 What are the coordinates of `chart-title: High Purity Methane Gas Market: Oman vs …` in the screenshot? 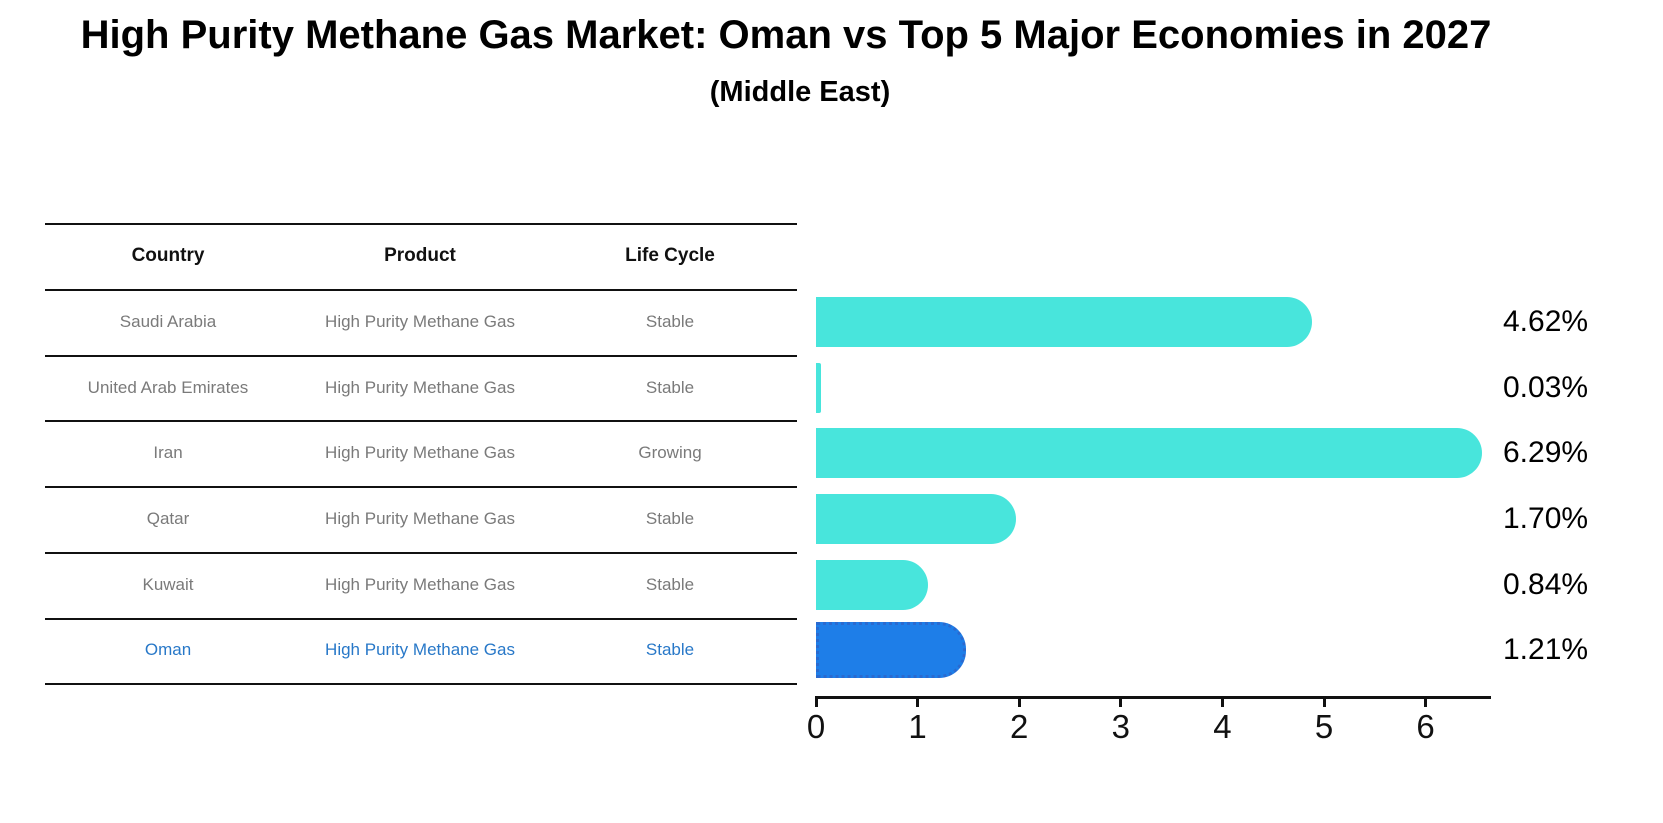 It's located at (786, 35).